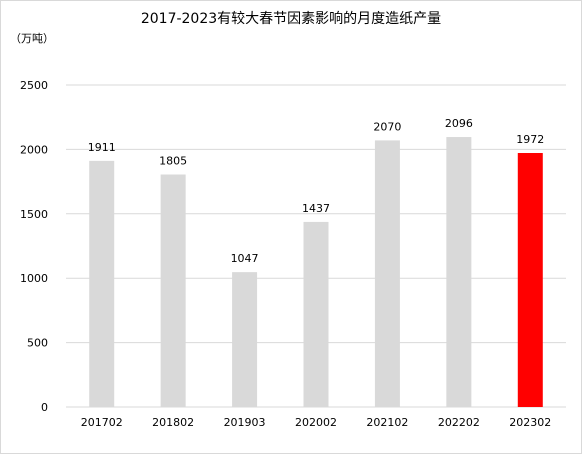 The image size is (582, 454). What do you see at coordinates (34, 214) in the screenshot?
I see `y-tick-label: 1500` at bounding box center [34, 214].